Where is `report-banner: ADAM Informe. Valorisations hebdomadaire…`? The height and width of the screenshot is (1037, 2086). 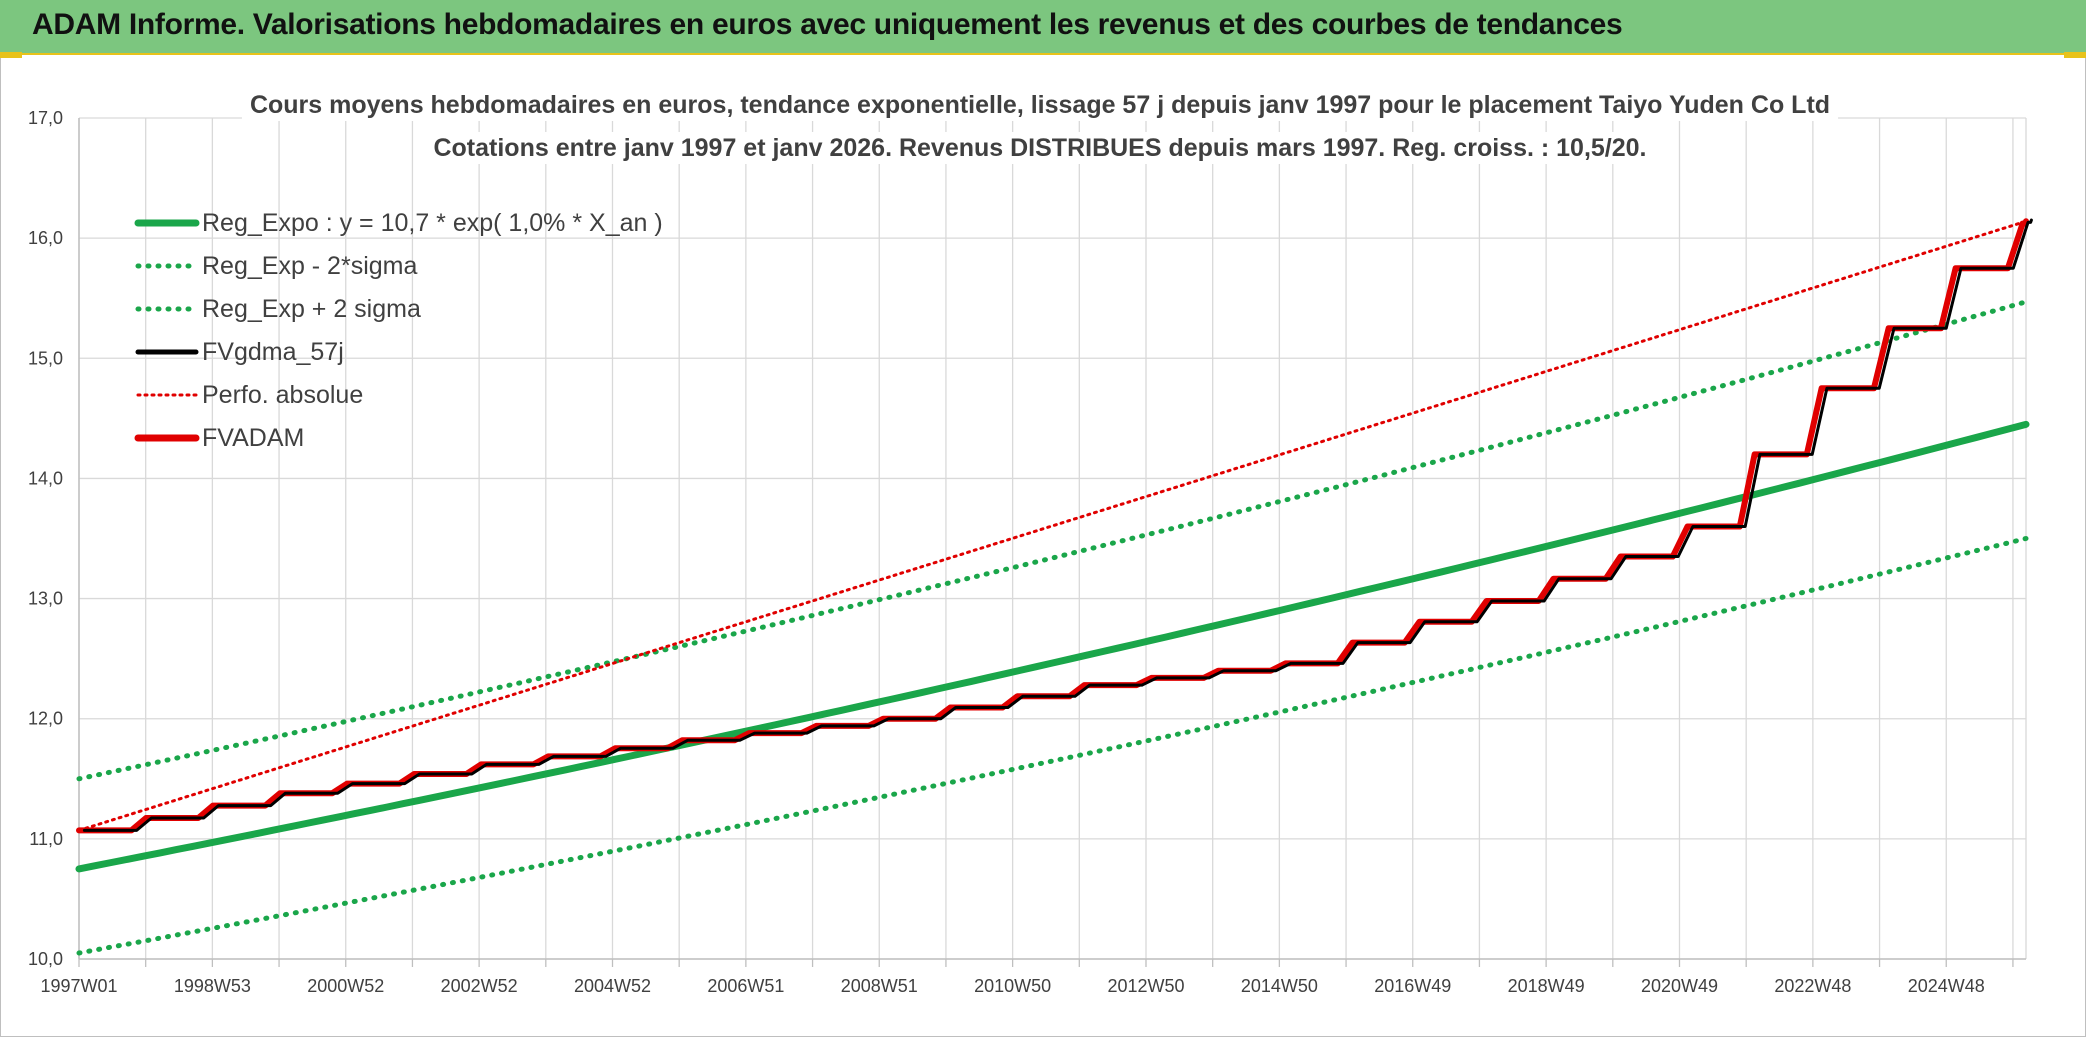 report-banner: ADAM Informe. Valorisations hebdomadaire… is located at coordinates (1043, 27).